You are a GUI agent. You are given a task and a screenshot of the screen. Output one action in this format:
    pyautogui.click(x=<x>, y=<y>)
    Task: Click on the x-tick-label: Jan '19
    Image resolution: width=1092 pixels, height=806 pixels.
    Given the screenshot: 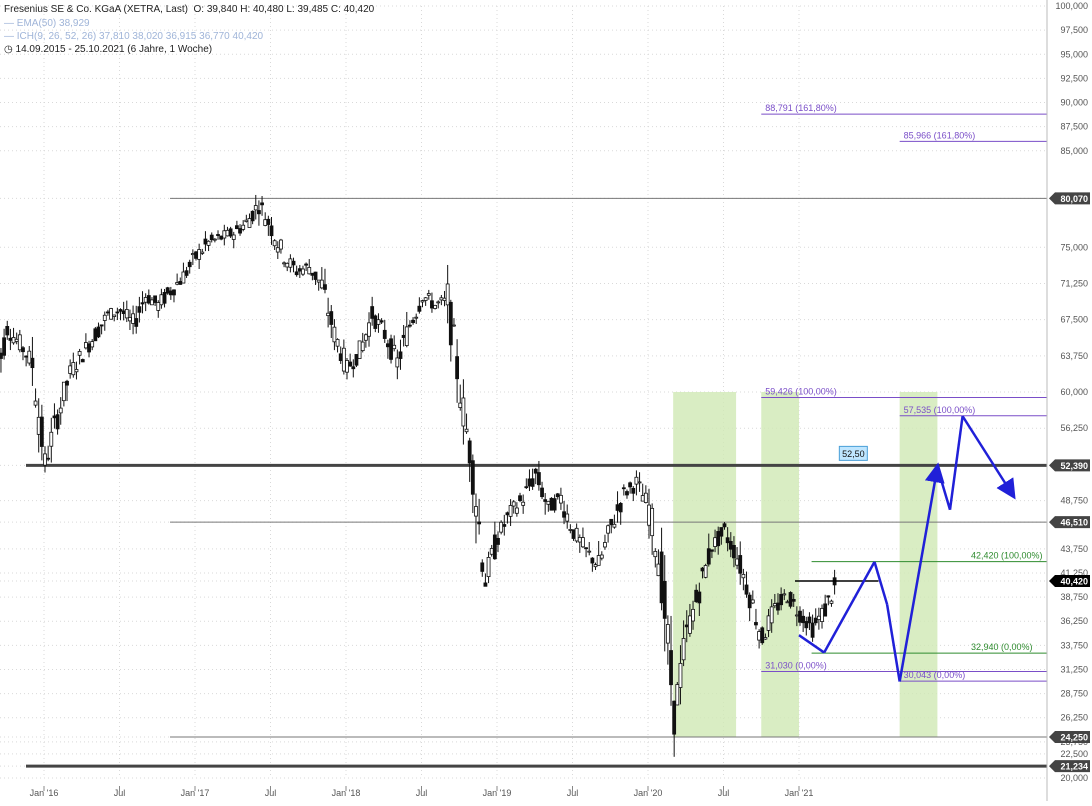 What is the action you would take?
    pyautogui.click(x=497, y=793)
    